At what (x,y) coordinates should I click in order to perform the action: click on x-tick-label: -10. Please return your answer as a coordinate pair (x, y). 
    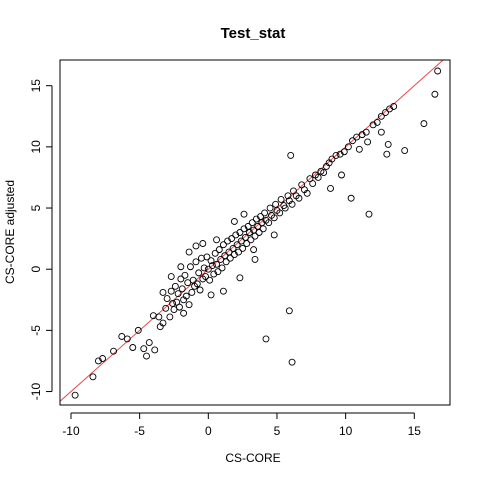
    Looking at the image, I should click on (71, 431).